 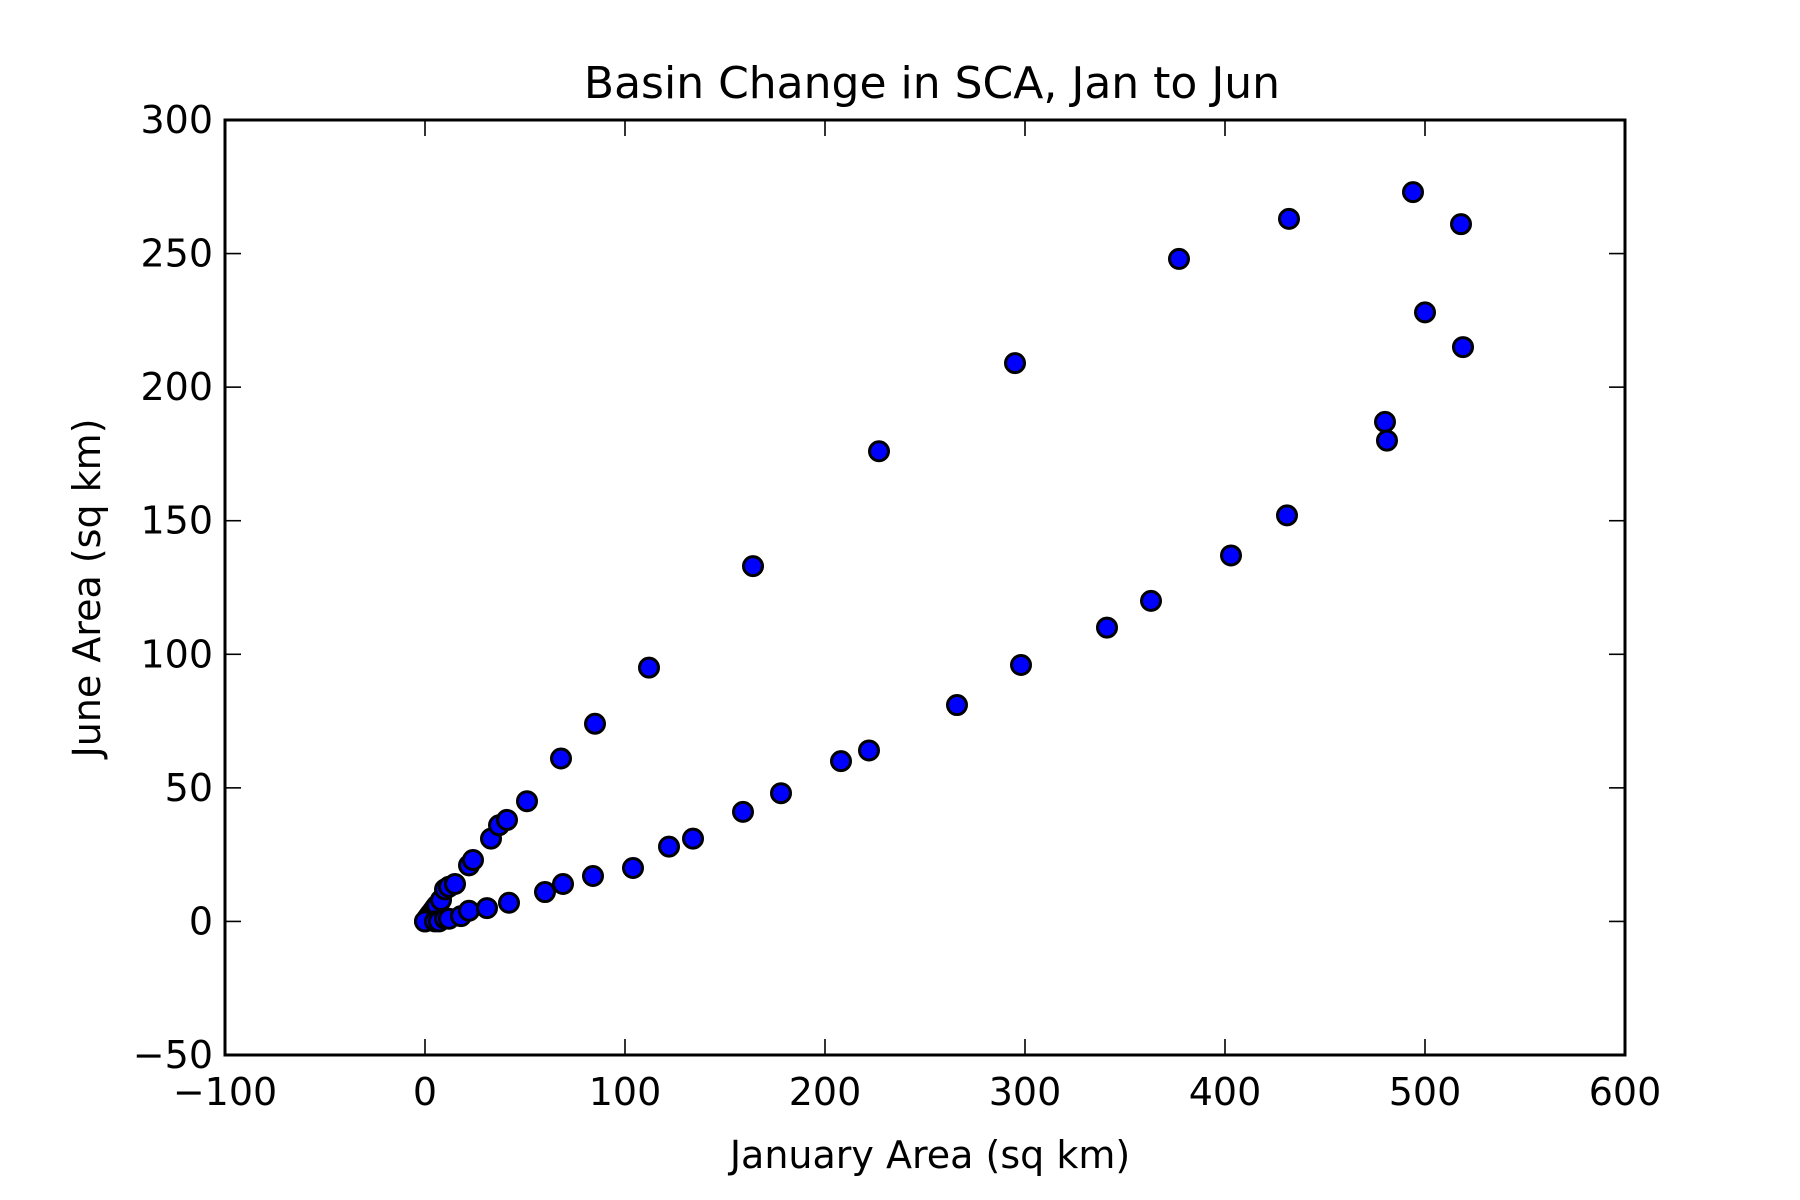 What do you see at coordinates (189, 788) in the screenshot?
I see `y-tick-label: 50` at bounding box center [189, 788].